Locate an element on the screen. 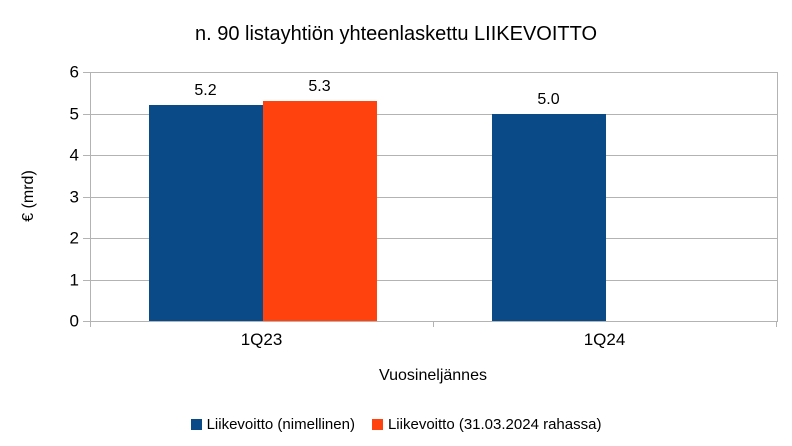  legend-label: Liikevoitto (nimellinen) is located at coordinates (280, 424).